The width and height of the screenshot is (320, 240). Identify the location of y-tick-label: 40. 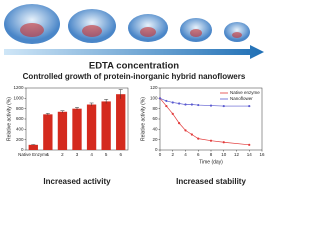
(155, 129).